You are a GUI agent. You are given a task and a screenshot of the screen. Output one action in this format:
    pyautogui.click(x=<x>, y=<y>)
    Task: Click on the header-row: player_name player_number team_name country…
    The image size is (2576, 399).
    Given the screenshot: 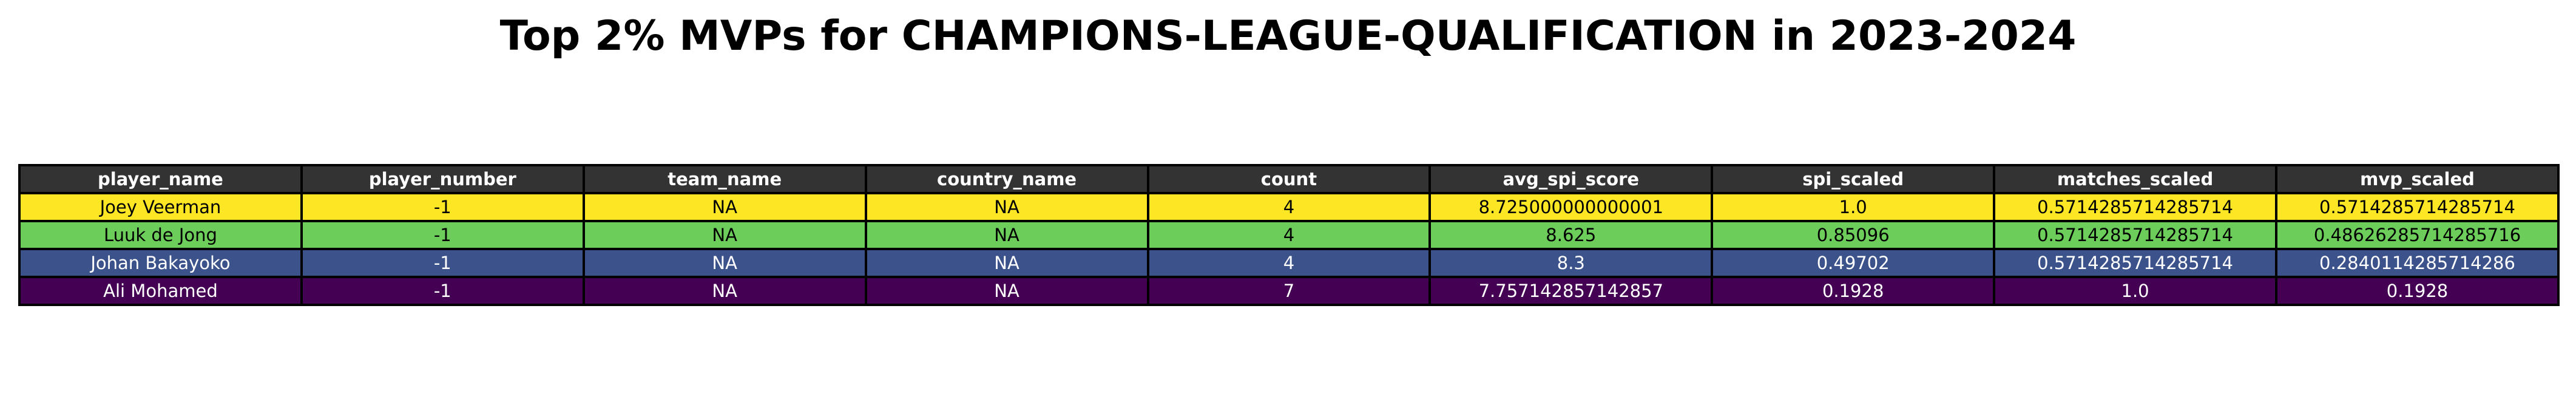 What is the action you would take?
    pyautogui.click(x=1289, y=179)
    